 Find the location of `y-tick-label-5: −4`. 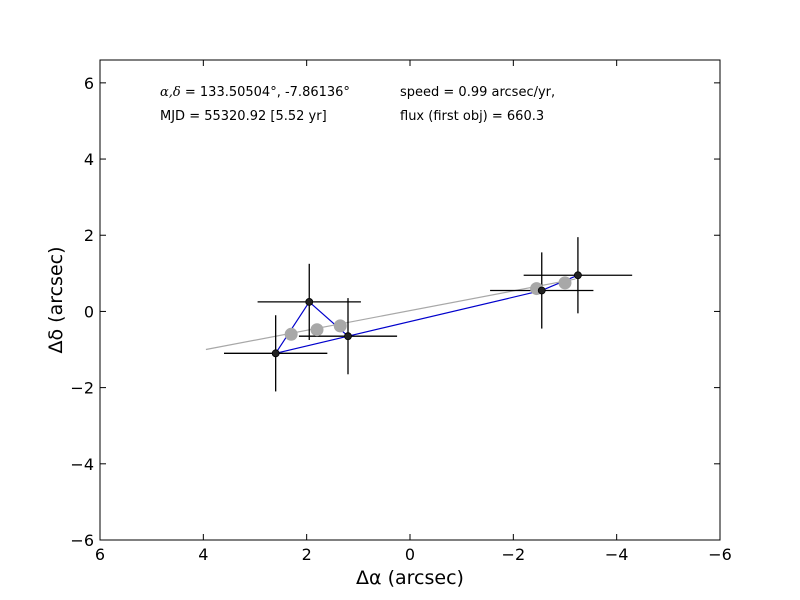

y-tick-label-5: −4 is located at coordinates (82, 464).